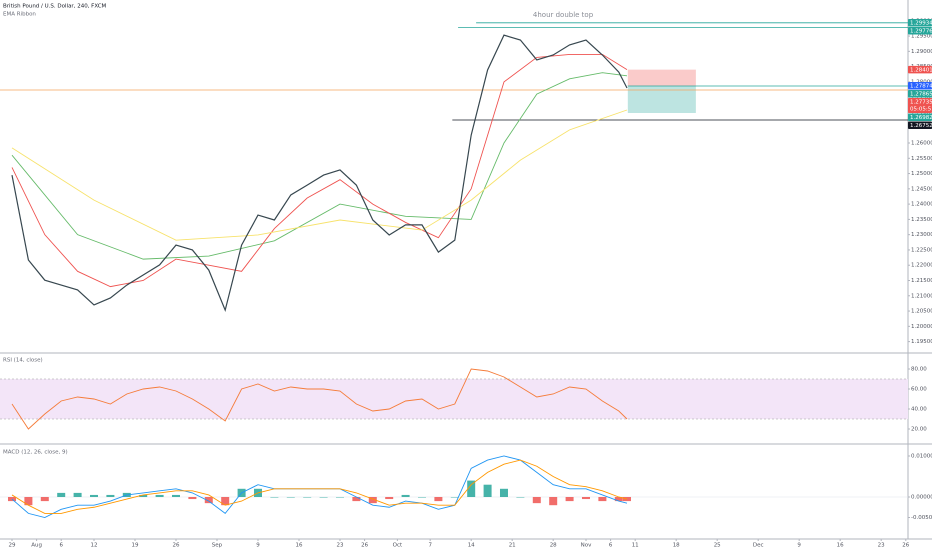 This screenshot has height=550, width=932. I want to click on y-tick-label: 1.22500, so click(921, 250).